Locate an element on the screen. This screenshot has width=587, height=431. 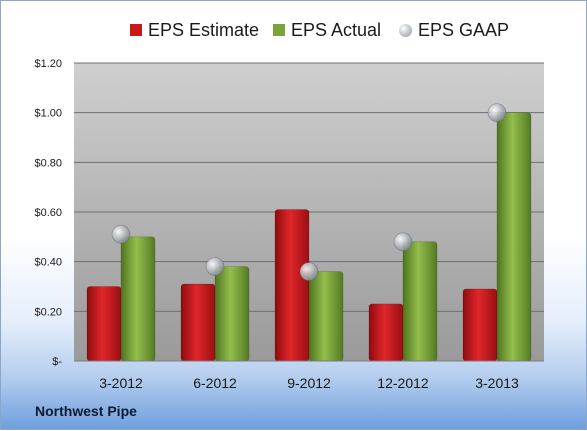
y-axis-ticks: $- $0.20 $0.40 $0.60 $0.80 $1.00 $1.20 is located at coordinates (48, 213).